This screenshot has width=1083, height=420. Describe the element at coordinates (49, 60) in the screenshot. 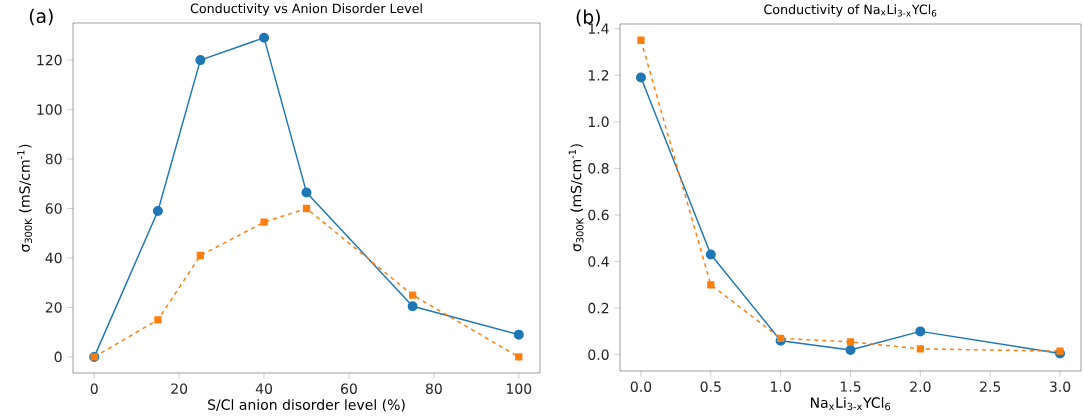

I see `y-tick-label: 120` at that location.